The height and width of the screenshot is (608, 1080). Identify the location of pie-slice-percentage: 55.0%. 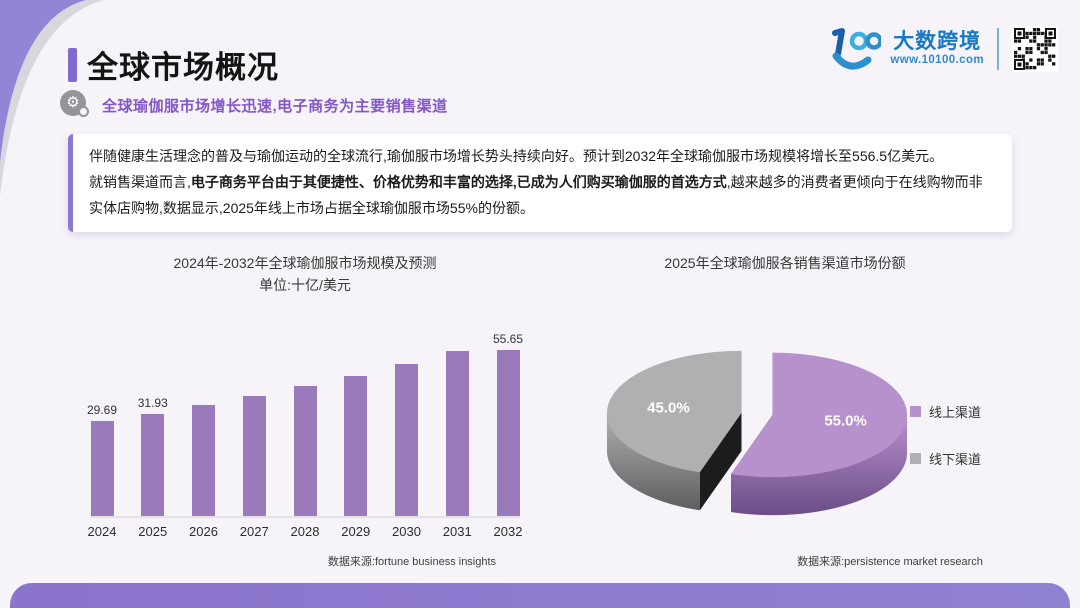
(845, 420).